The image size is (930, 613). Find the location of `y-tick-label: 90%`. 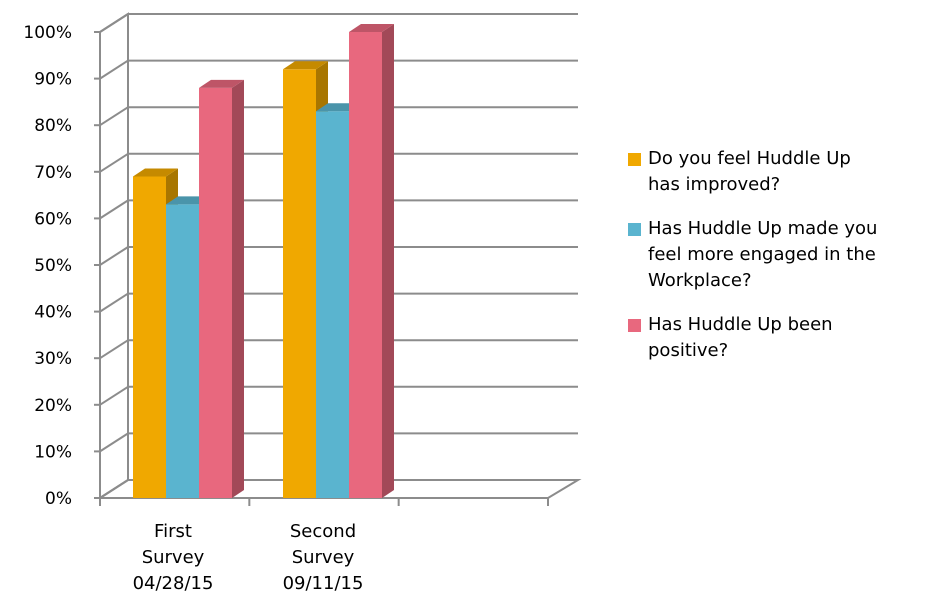

y-tick-label: 90% is located at coordinates (53, 80).